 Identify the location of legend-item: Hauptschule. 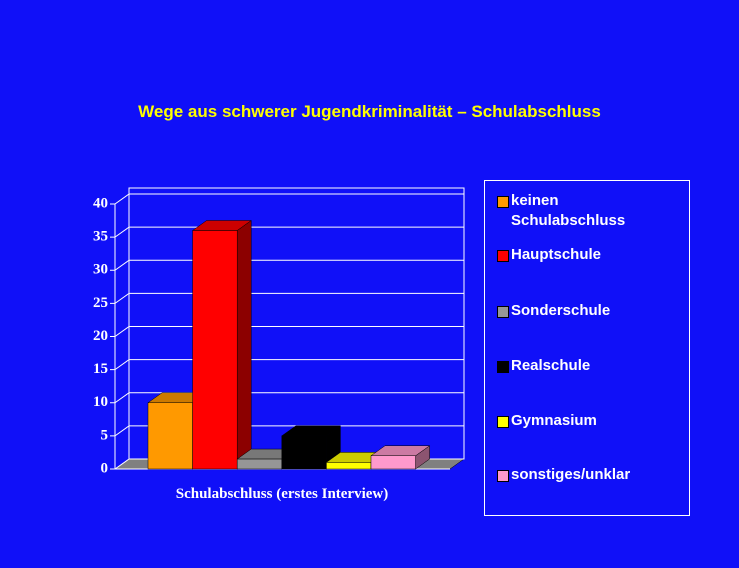
(589, 255).